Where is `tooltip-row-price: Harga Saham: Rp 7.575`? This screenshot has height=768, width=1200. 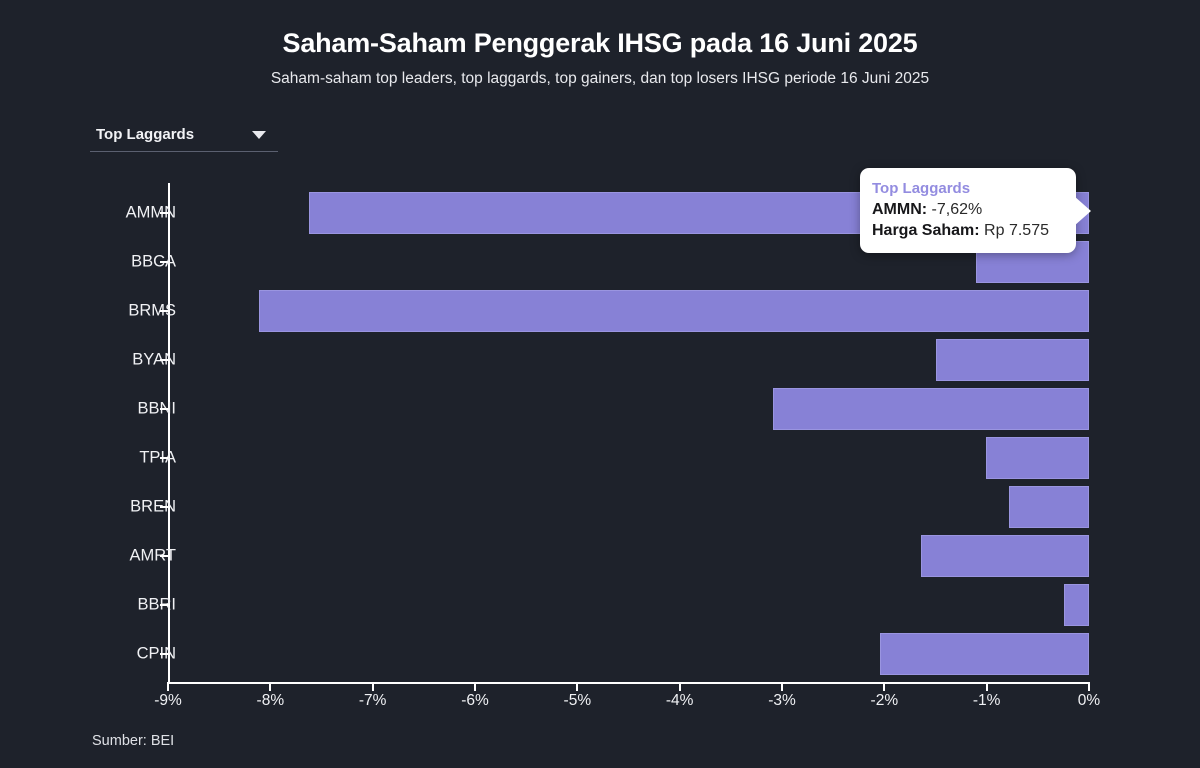
tooltip-row-price: Harga Saham: Rp 7.575 is located at coordinates (967, 231).